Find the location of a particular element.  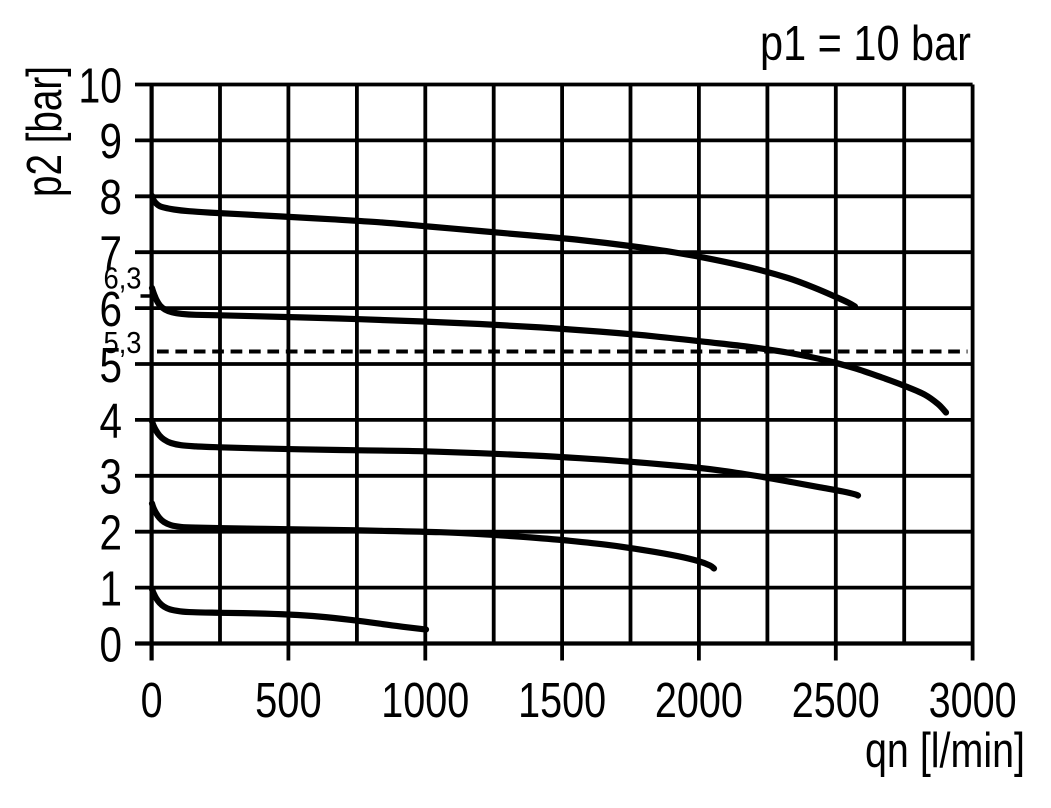

svg-text: p2 [bar] is located at coordinates (45, 131).